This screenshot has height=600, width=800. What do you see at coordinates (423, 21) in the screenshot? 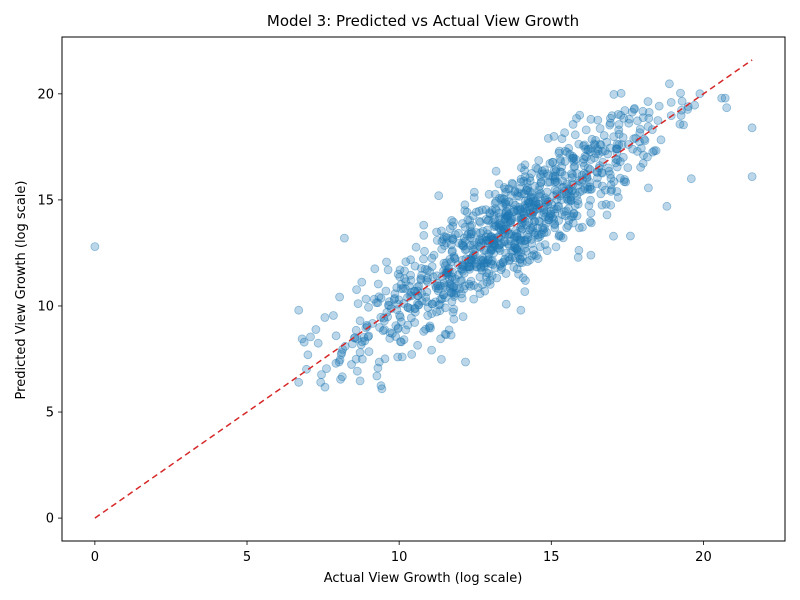
I see `chart-title: Model 3: Predicted vs Actual View Growth` at bounding box center [423, 21].